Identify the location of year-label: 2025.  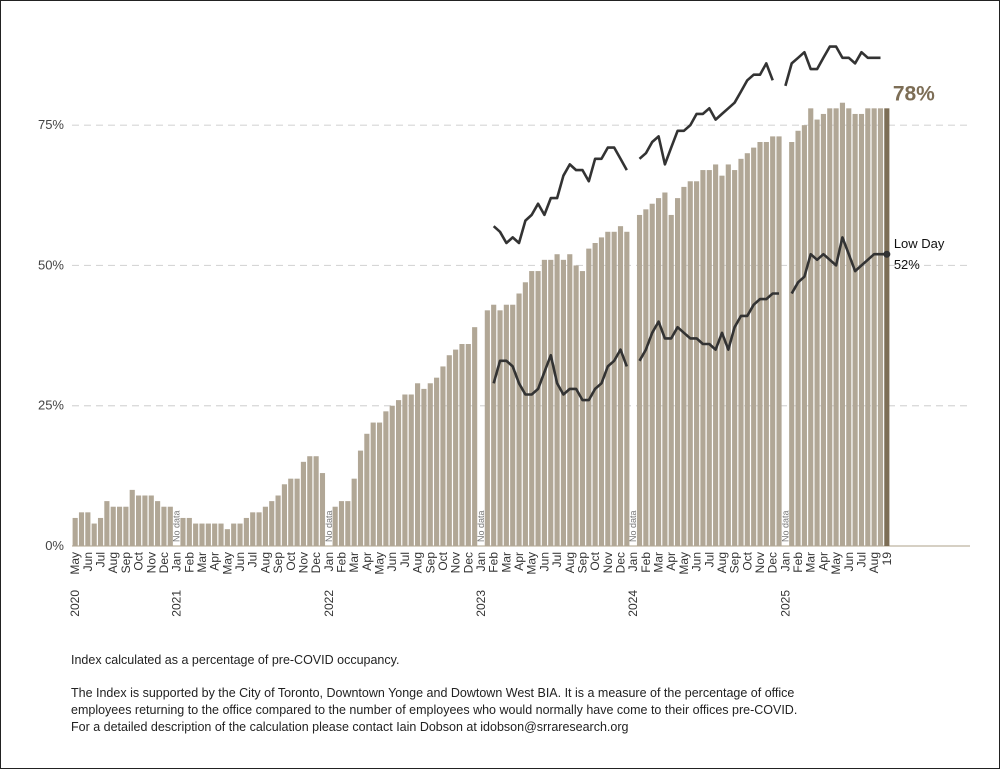
(785, 603).